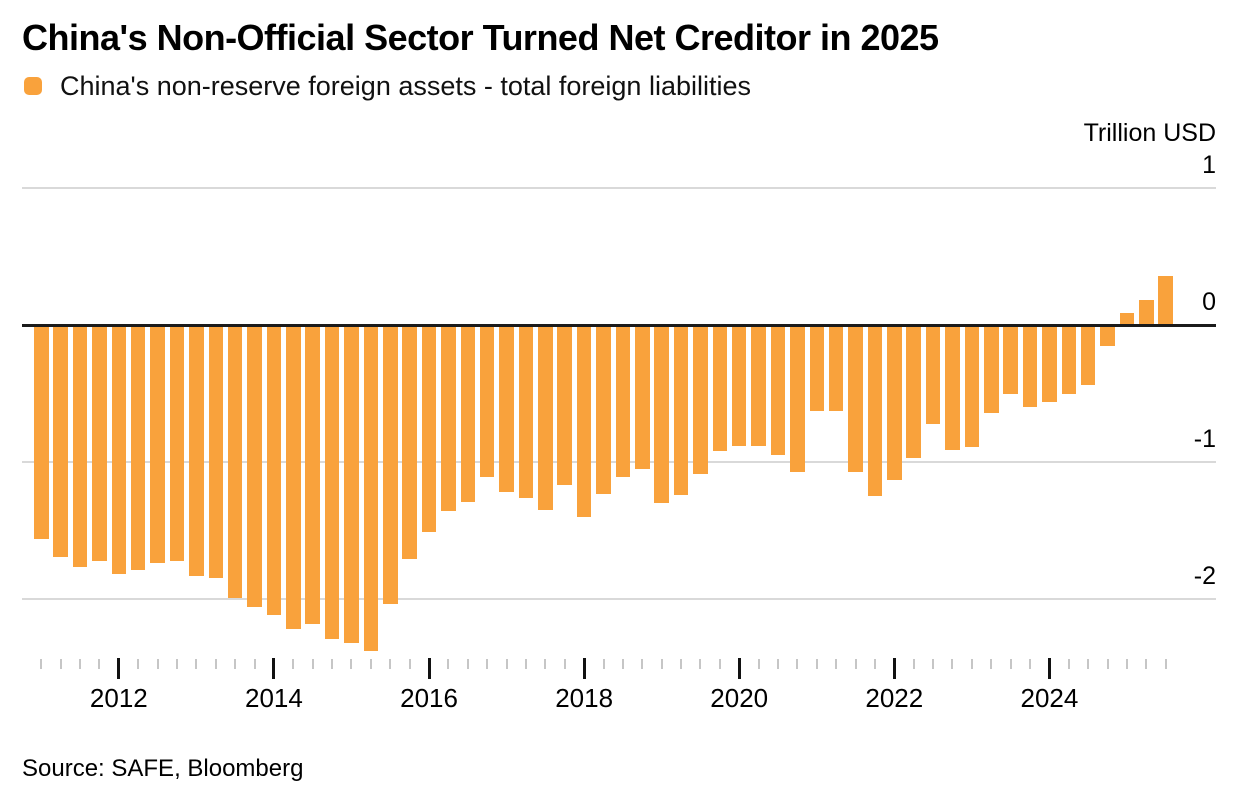 Image resolution: width=1236 pixels, height=804 pixels. What do you see at coordinates (933, 664) in the screenshot?
I see `x-tick-minor-2022-q3` at bounding box center [933, 664].